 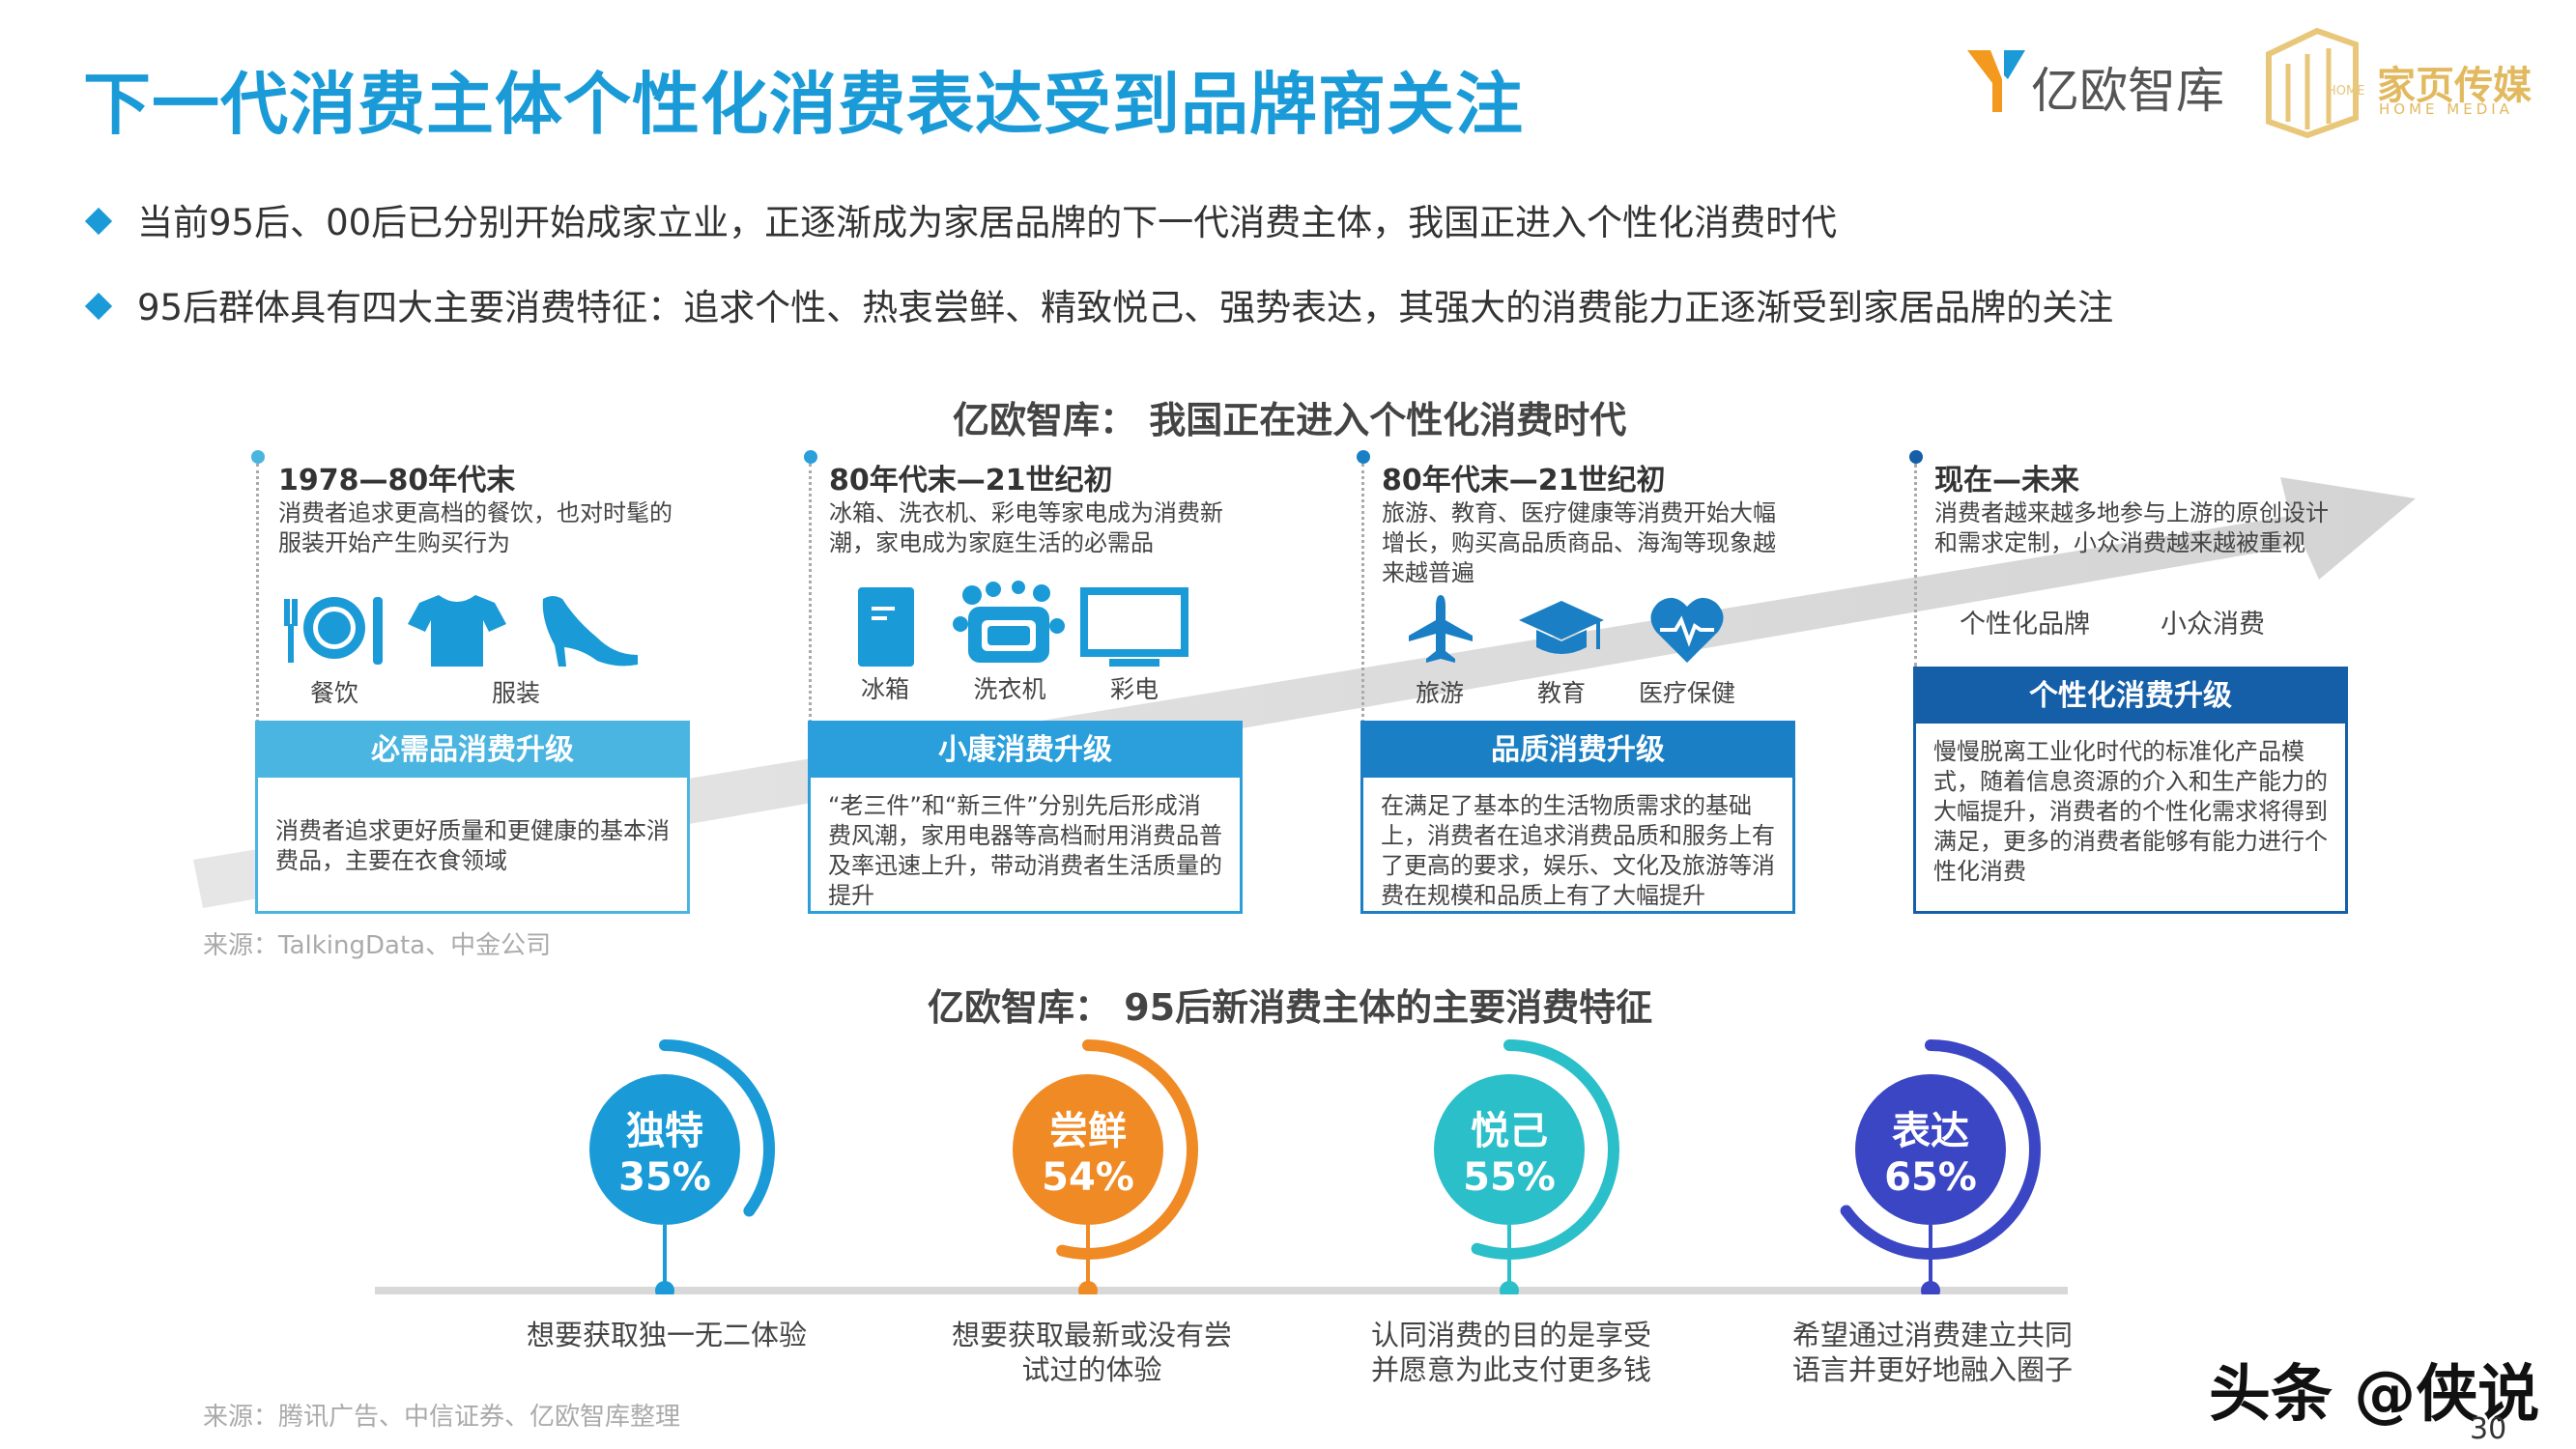 I want to click on feature2-progress-arc, so click(x=1127, y=1149).